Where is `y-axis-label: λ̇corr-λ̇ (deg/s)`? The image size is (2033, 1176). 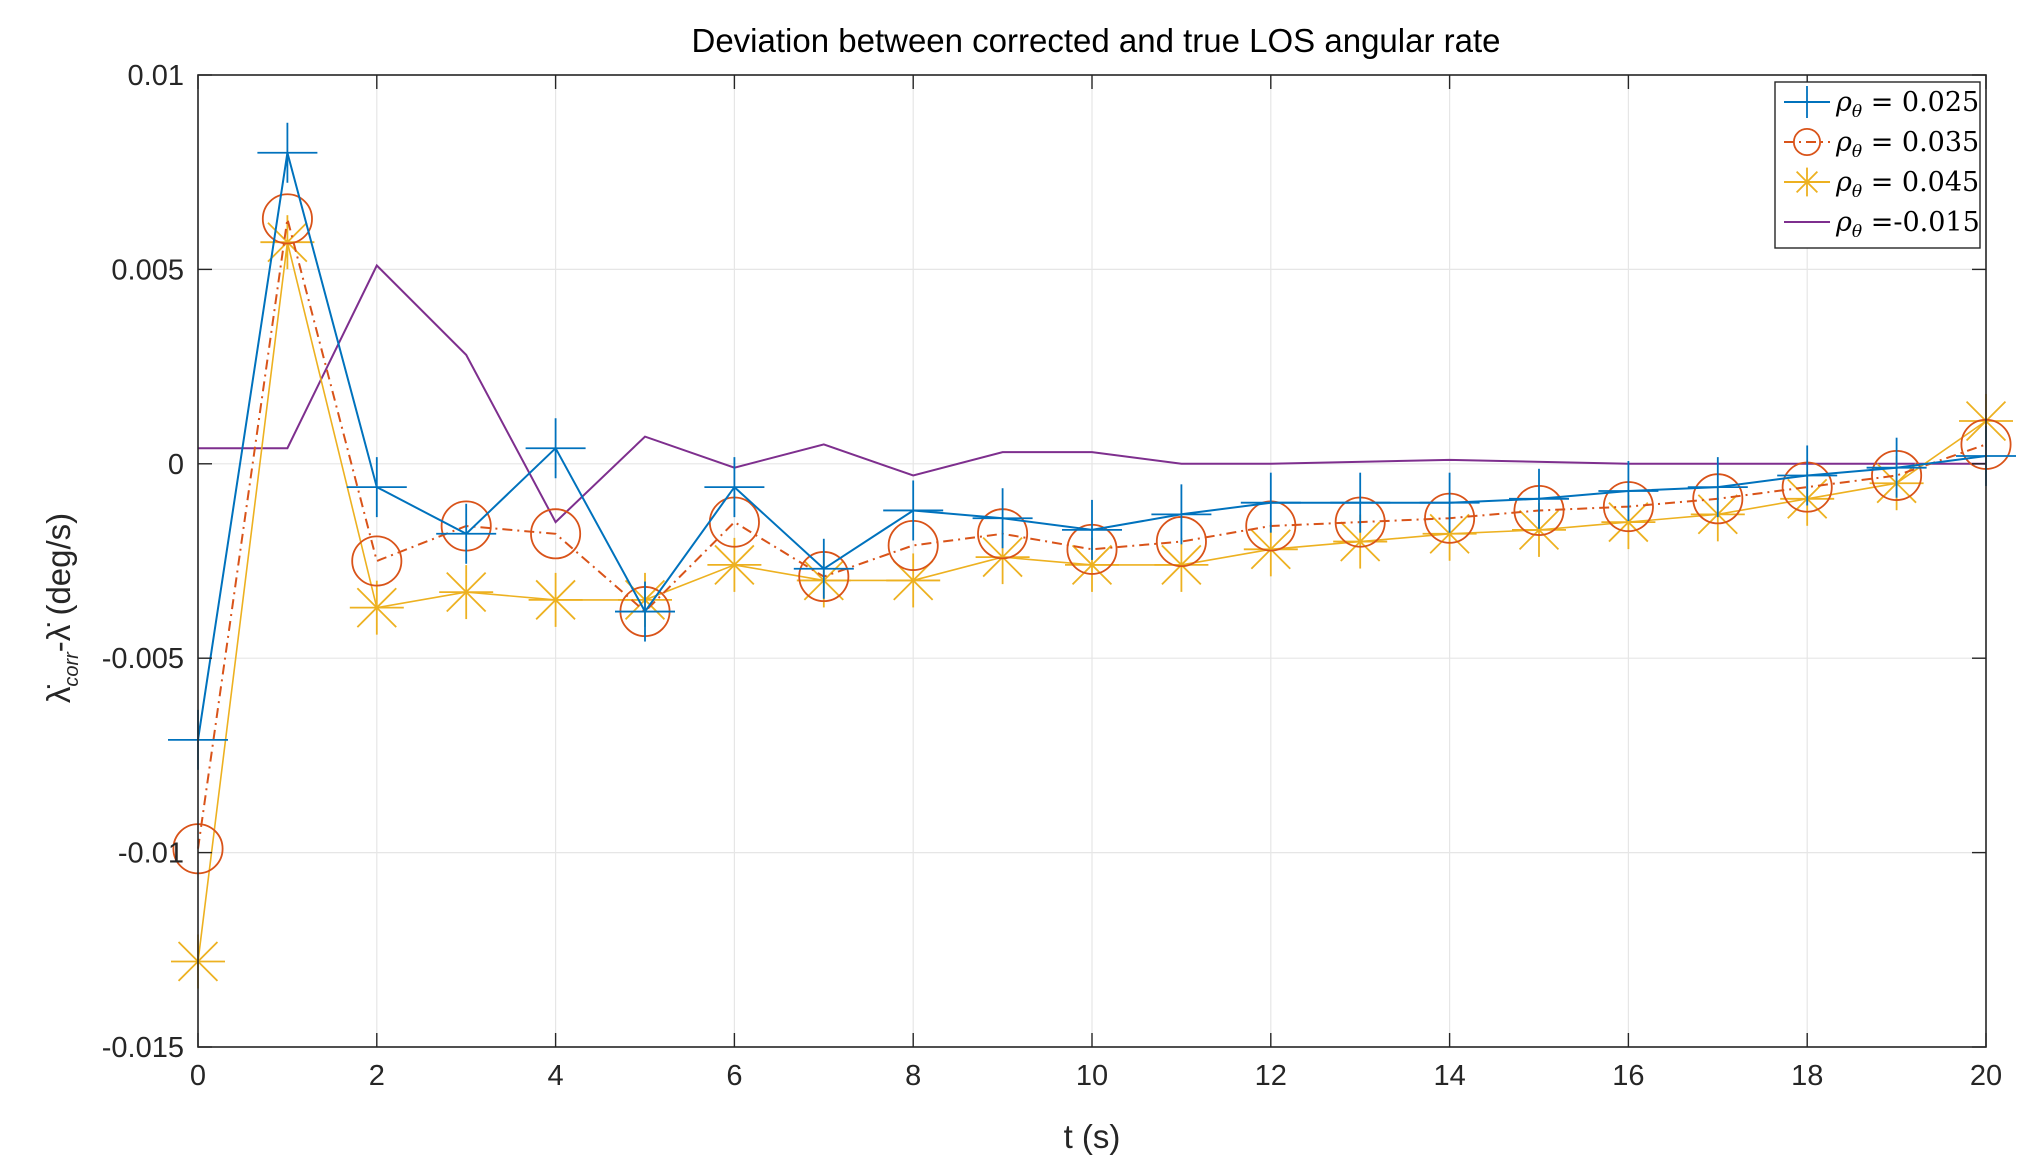 y-axis-label: λ̇corr-λ̇ (deg/s) is located at coordinates (61, 608).